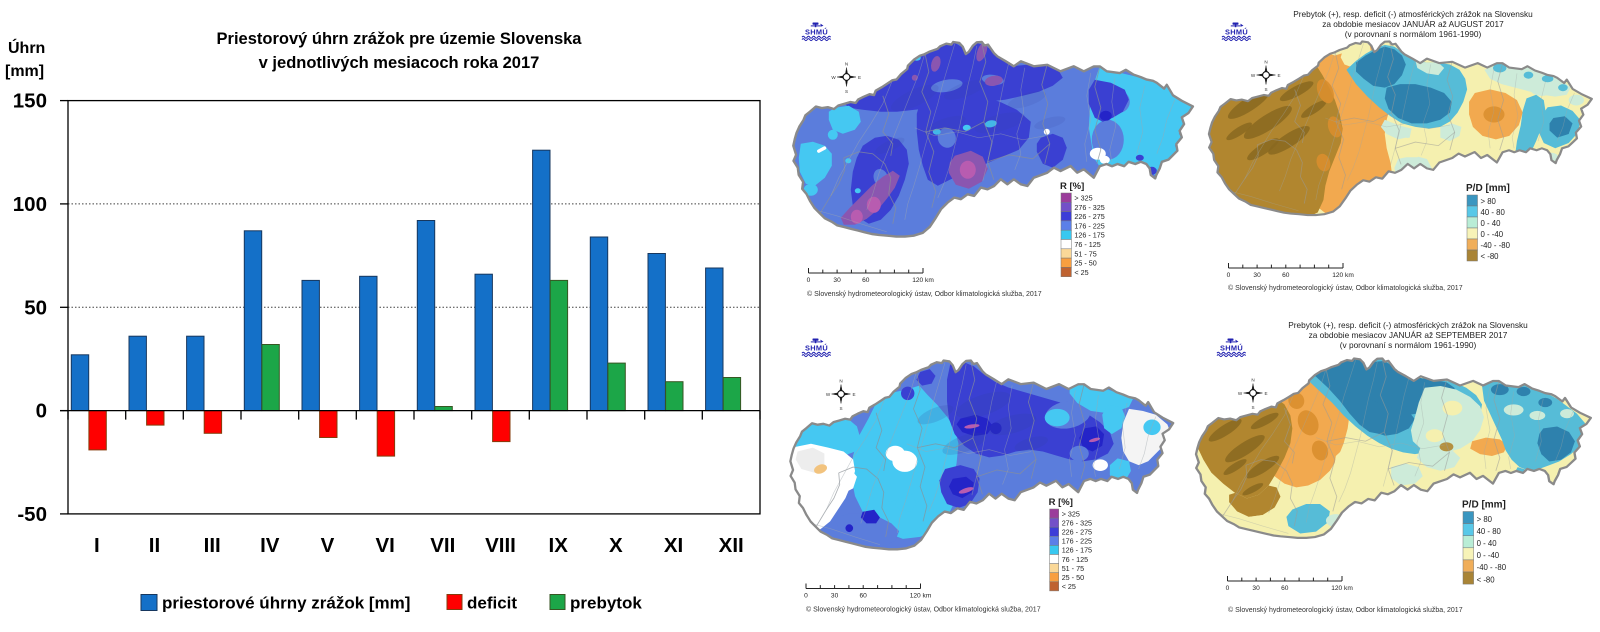 The height and width of the screenshot is (632, 1600). I want to click on svg-text: VI, so click(385, 545).